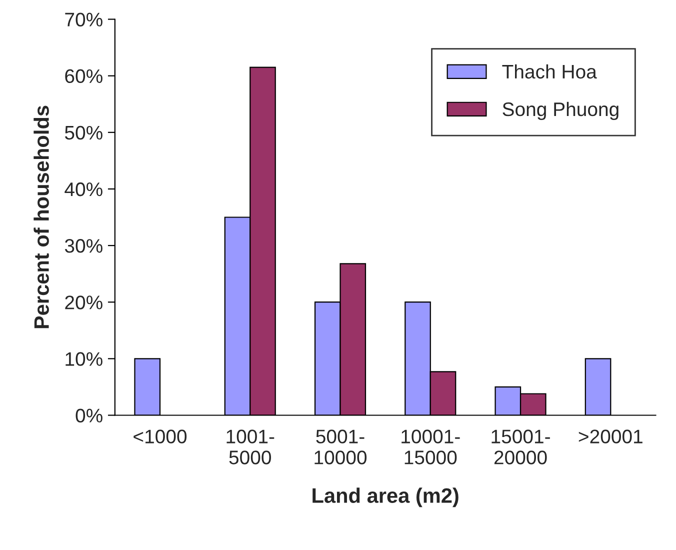 The width and height of the screenshot is (676, 550). I want to click on y-axis-title: Percent of households, so click(41, 217).